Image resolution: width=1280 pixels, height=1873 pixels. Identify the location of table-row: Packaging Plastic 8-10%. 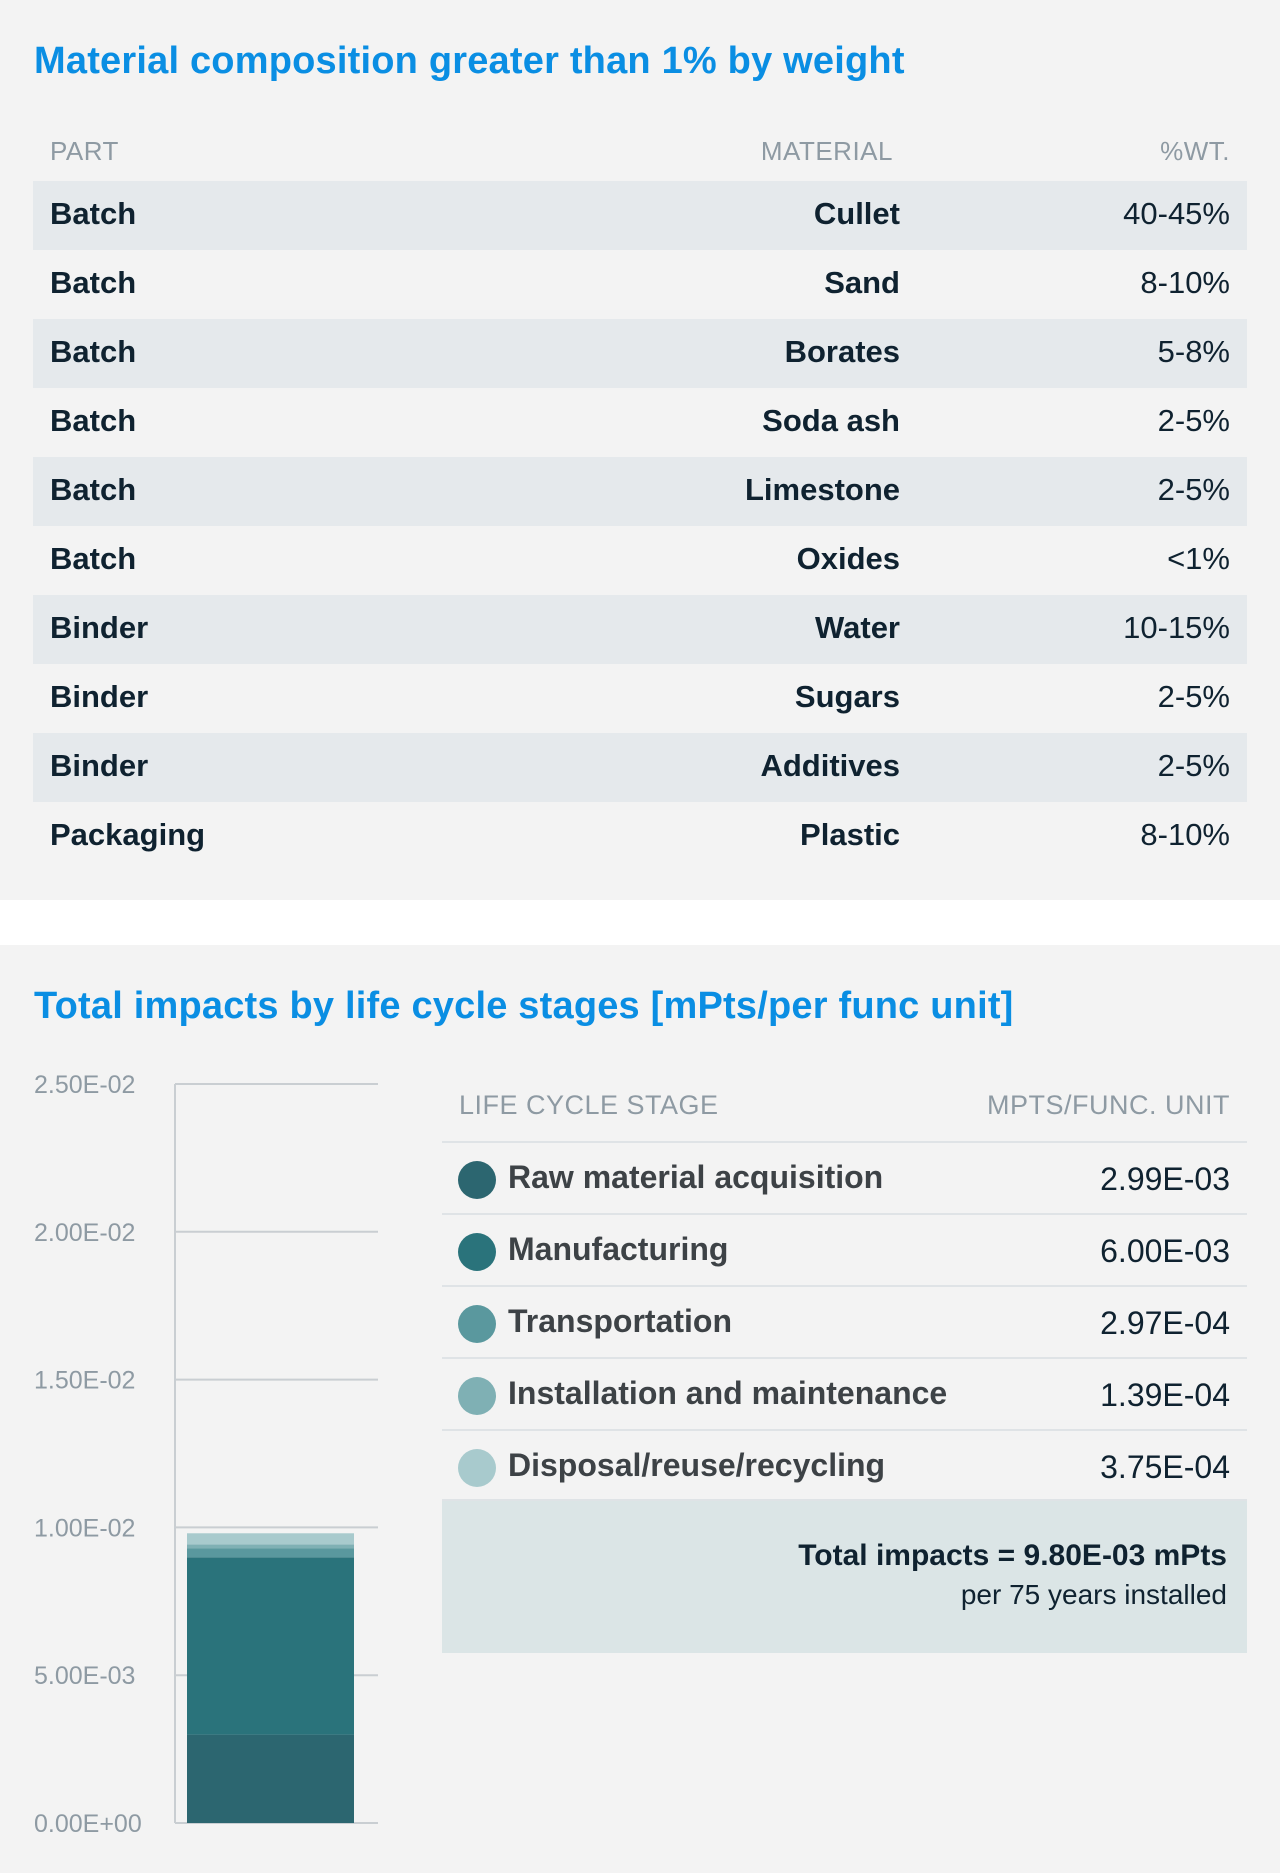
(640, 836).